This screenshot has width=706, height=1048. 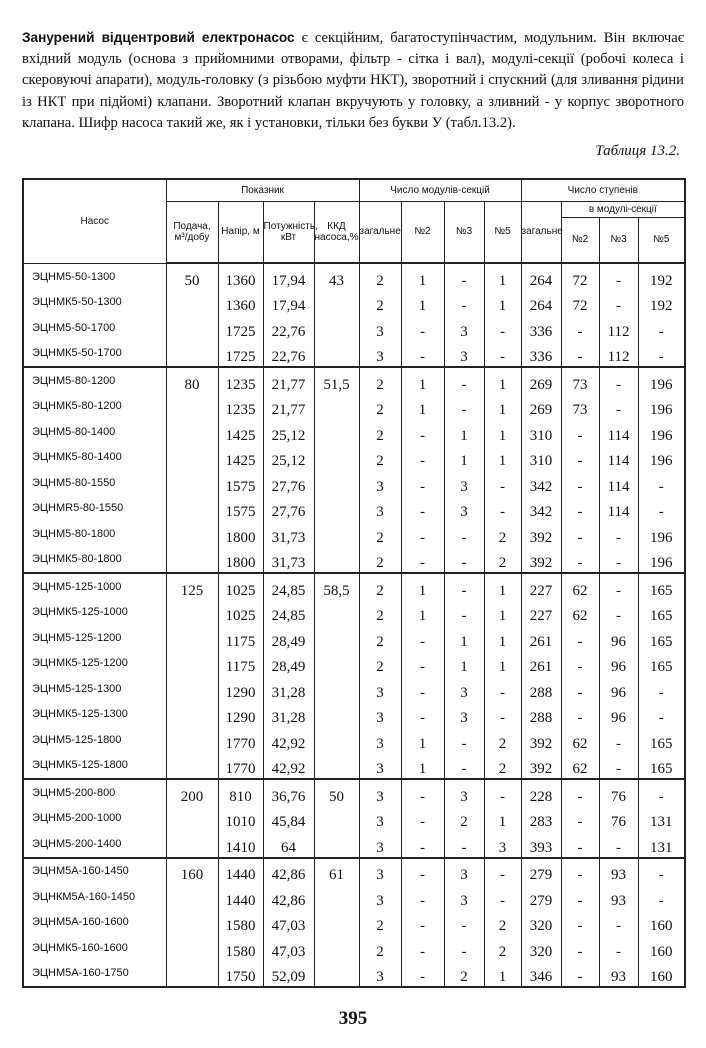 I want to click on table-row: ЭЦНМК5-125-1800 1770 42,92 3 1-2 392 62-165, so click(x=354, y=765).